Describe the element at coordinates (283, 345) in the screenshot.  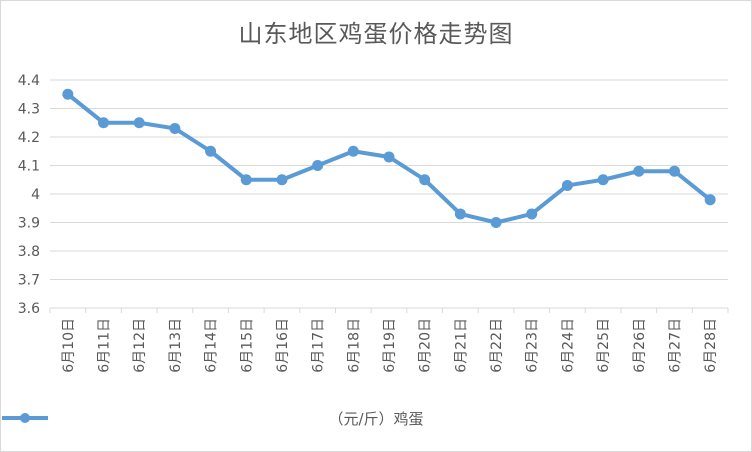
I see `x-tick-label: 6月16日` at that location.